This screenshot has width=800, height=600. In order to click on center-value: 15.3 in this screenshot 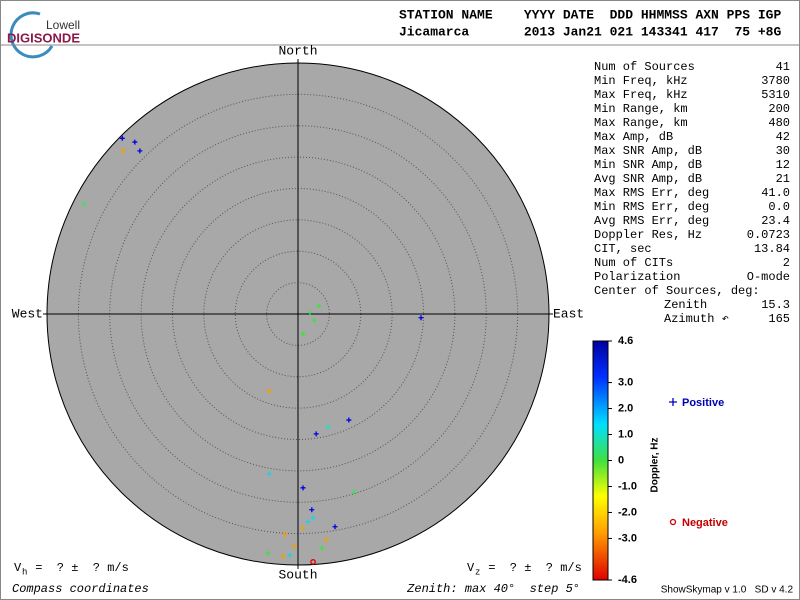, I will do `click(775, 305)`.